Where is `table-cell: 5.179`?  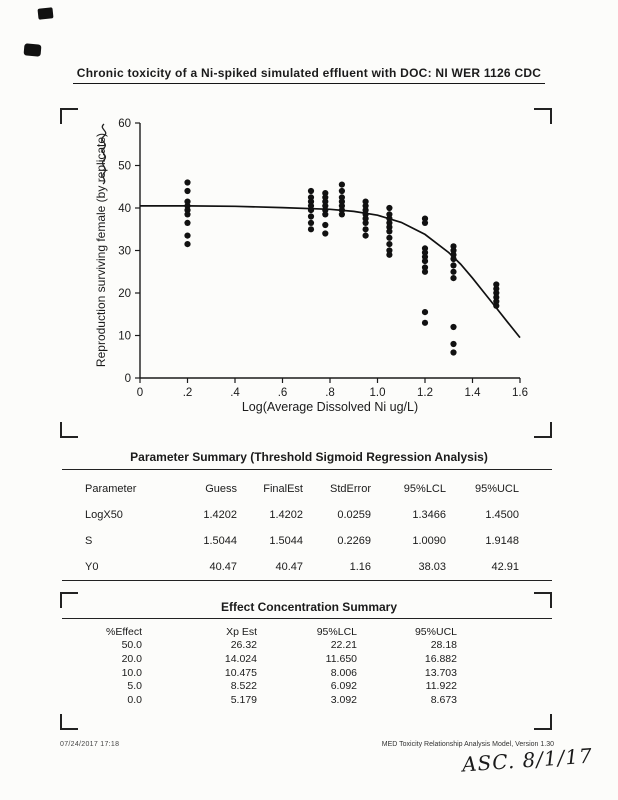
table-cell: 5.179 is located at coordinates (243, 699).